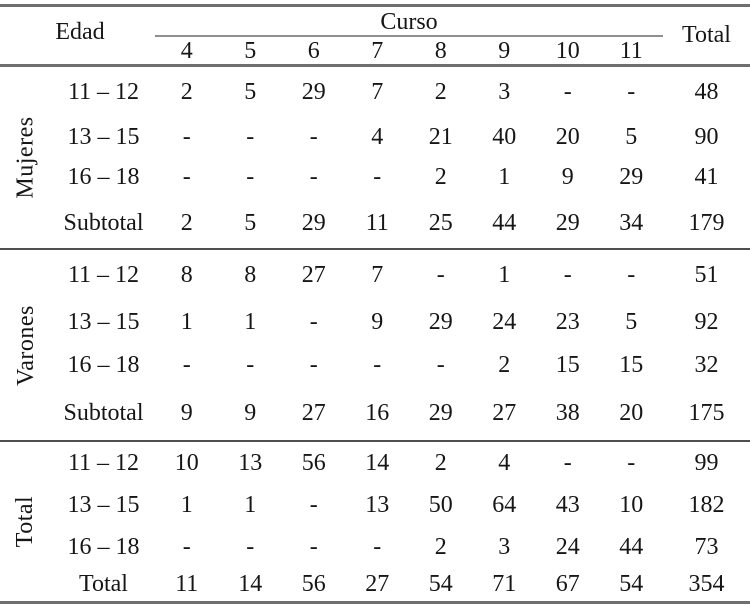 Image resolution: width=750 pixels, height=608 pixels. Describe the element at coordinates (706, 137) in the screenshot. I see `row-total-cell: 90` at that location.